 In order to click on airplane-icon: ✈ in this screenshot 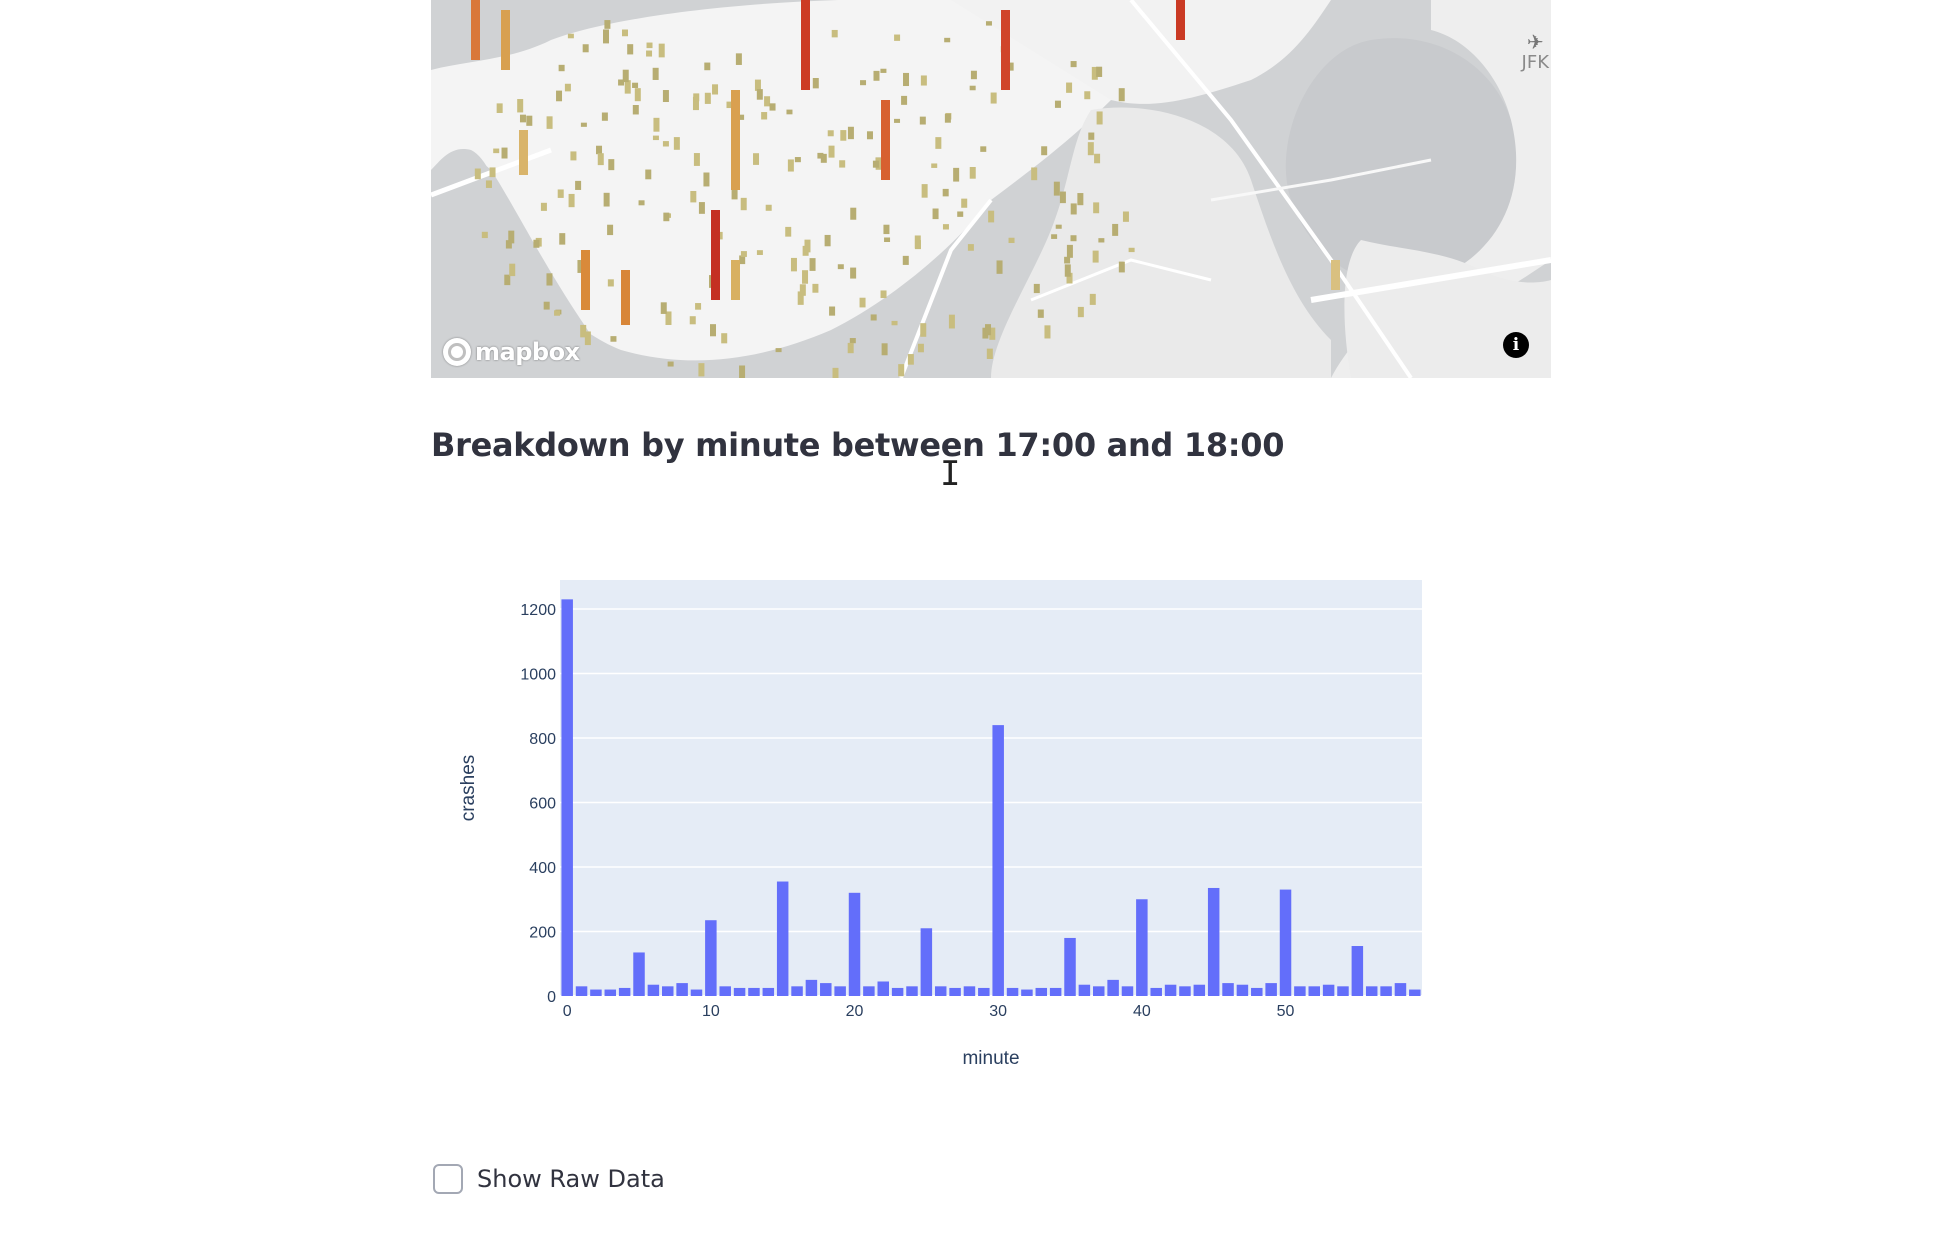, I will do `click(1535, 42)`.